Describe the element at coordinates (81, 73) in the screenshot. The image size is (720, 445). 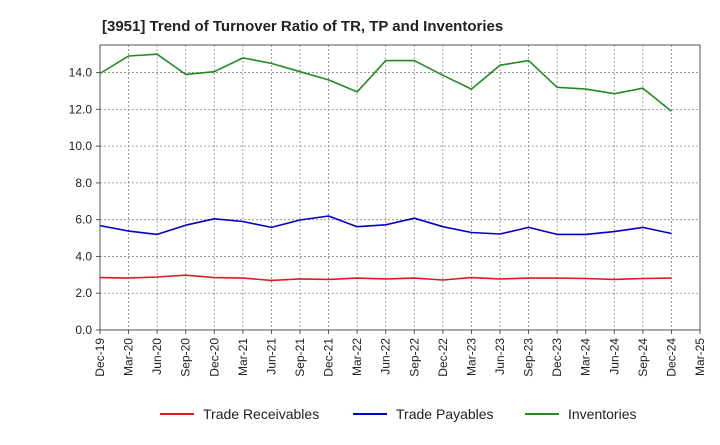
I see `y-tick-label: 14.0` at that location.